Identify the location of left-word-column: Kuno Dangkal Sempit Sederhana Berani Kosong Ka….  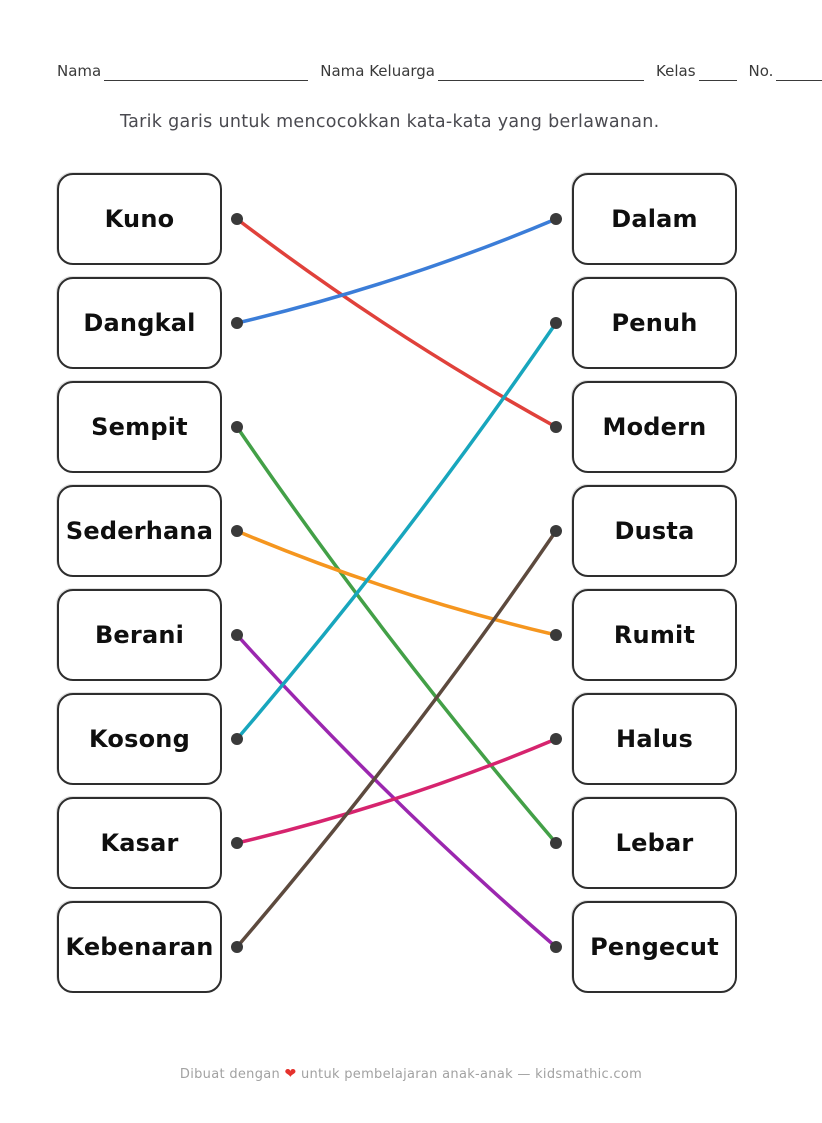
(139, 583).